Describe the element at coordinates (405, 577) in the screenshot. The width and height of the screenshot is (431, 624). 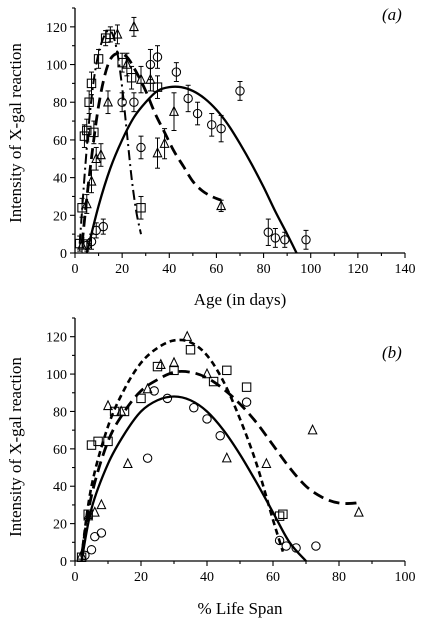
I see `panel-b-x-tick-label: 100` at that location.